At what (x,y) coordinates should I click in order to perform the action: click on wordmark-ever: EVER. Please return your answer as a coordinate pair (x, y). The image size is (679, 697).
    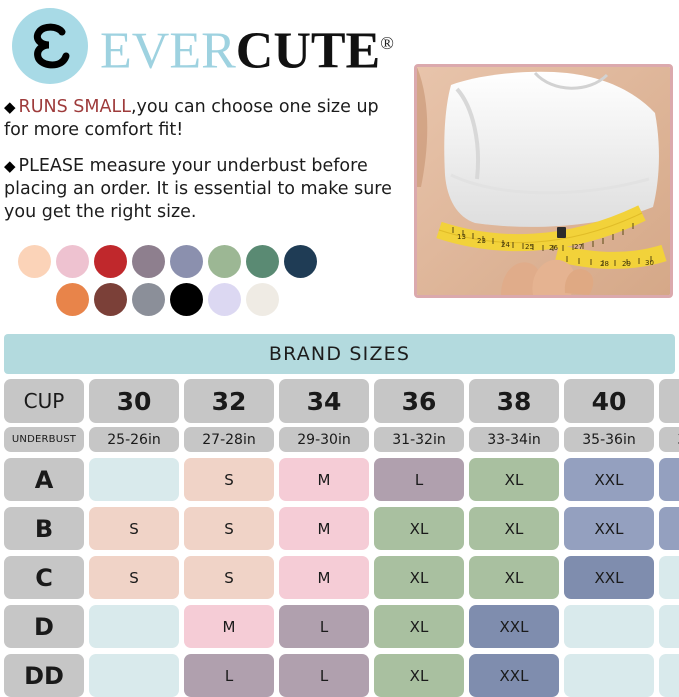
    Looking at the image, I should click on (168, 51).